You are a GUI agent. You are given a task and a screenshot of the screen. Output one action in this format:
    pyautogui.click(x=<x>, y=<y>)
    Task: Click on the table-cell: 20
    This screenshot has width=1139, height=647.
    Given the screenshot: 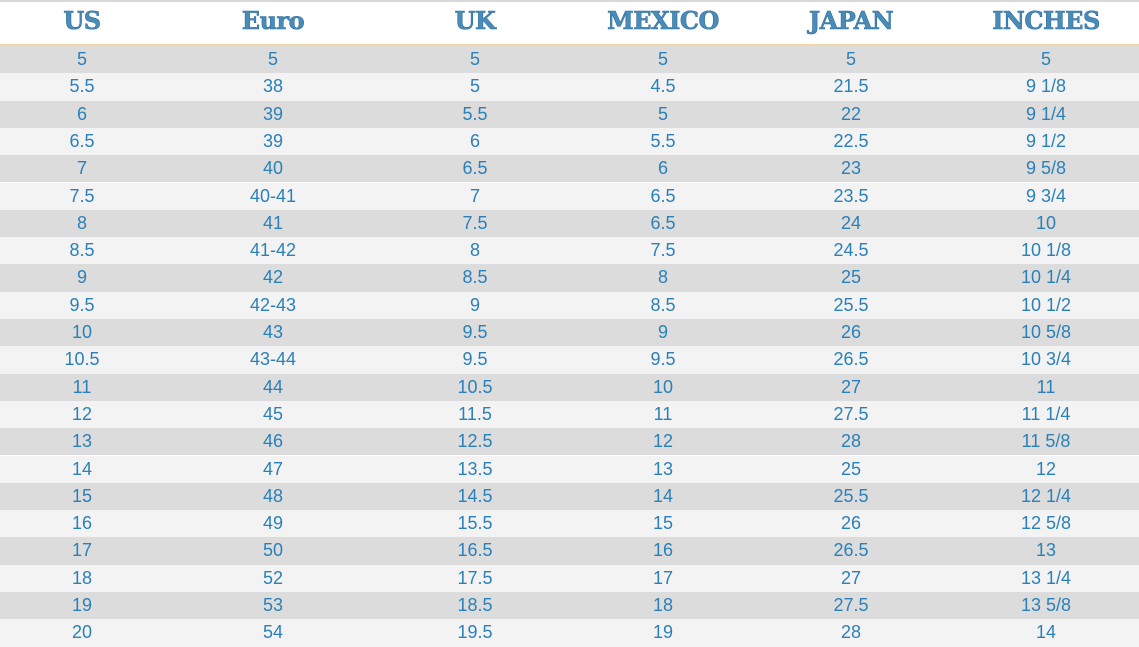 What is the action you would take?
    pyautogui.click(x=82, y=632)
    